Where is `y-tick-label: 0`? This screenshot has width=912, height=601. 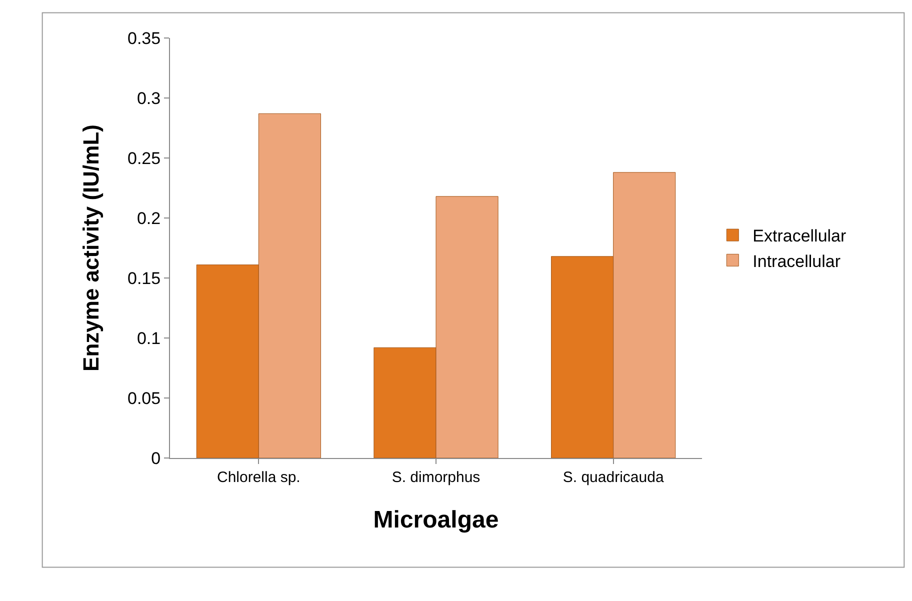 y-tick-label: 0 is located at coordinates (156, 458).